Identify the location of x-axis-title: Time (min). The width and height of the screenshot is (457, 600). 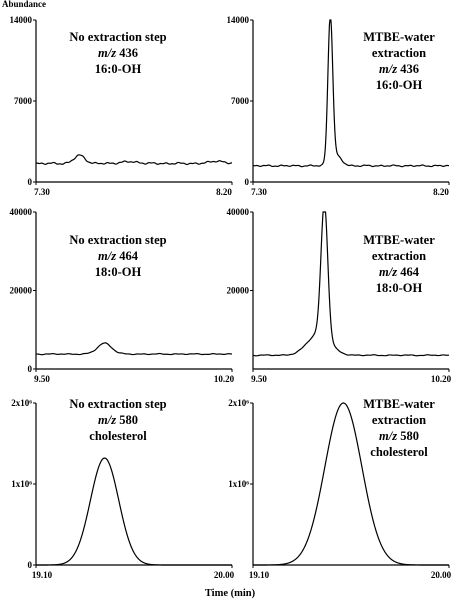
(230, 593).